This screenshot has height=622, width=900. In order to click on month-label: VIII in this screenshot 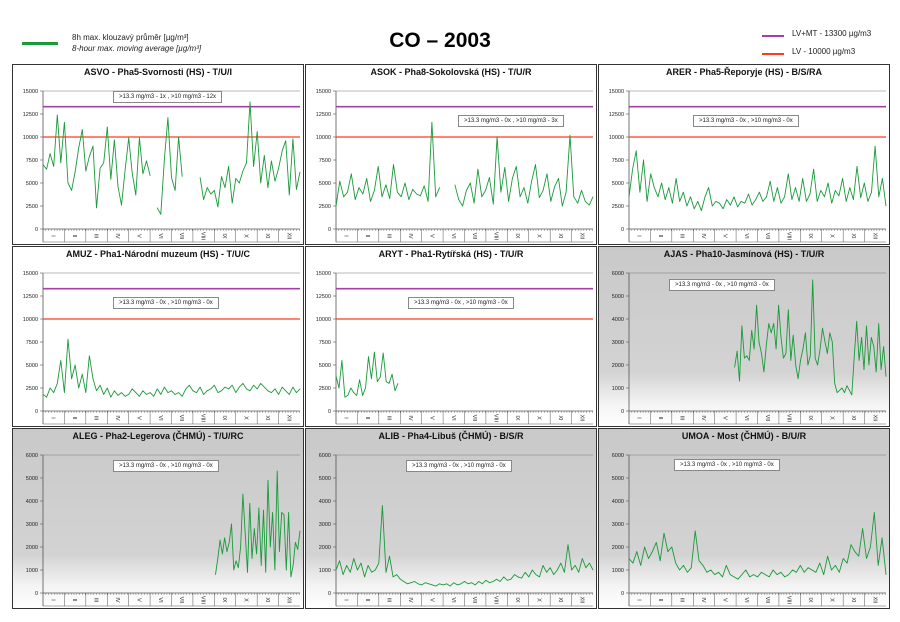, I will do `click(496, 600)`.